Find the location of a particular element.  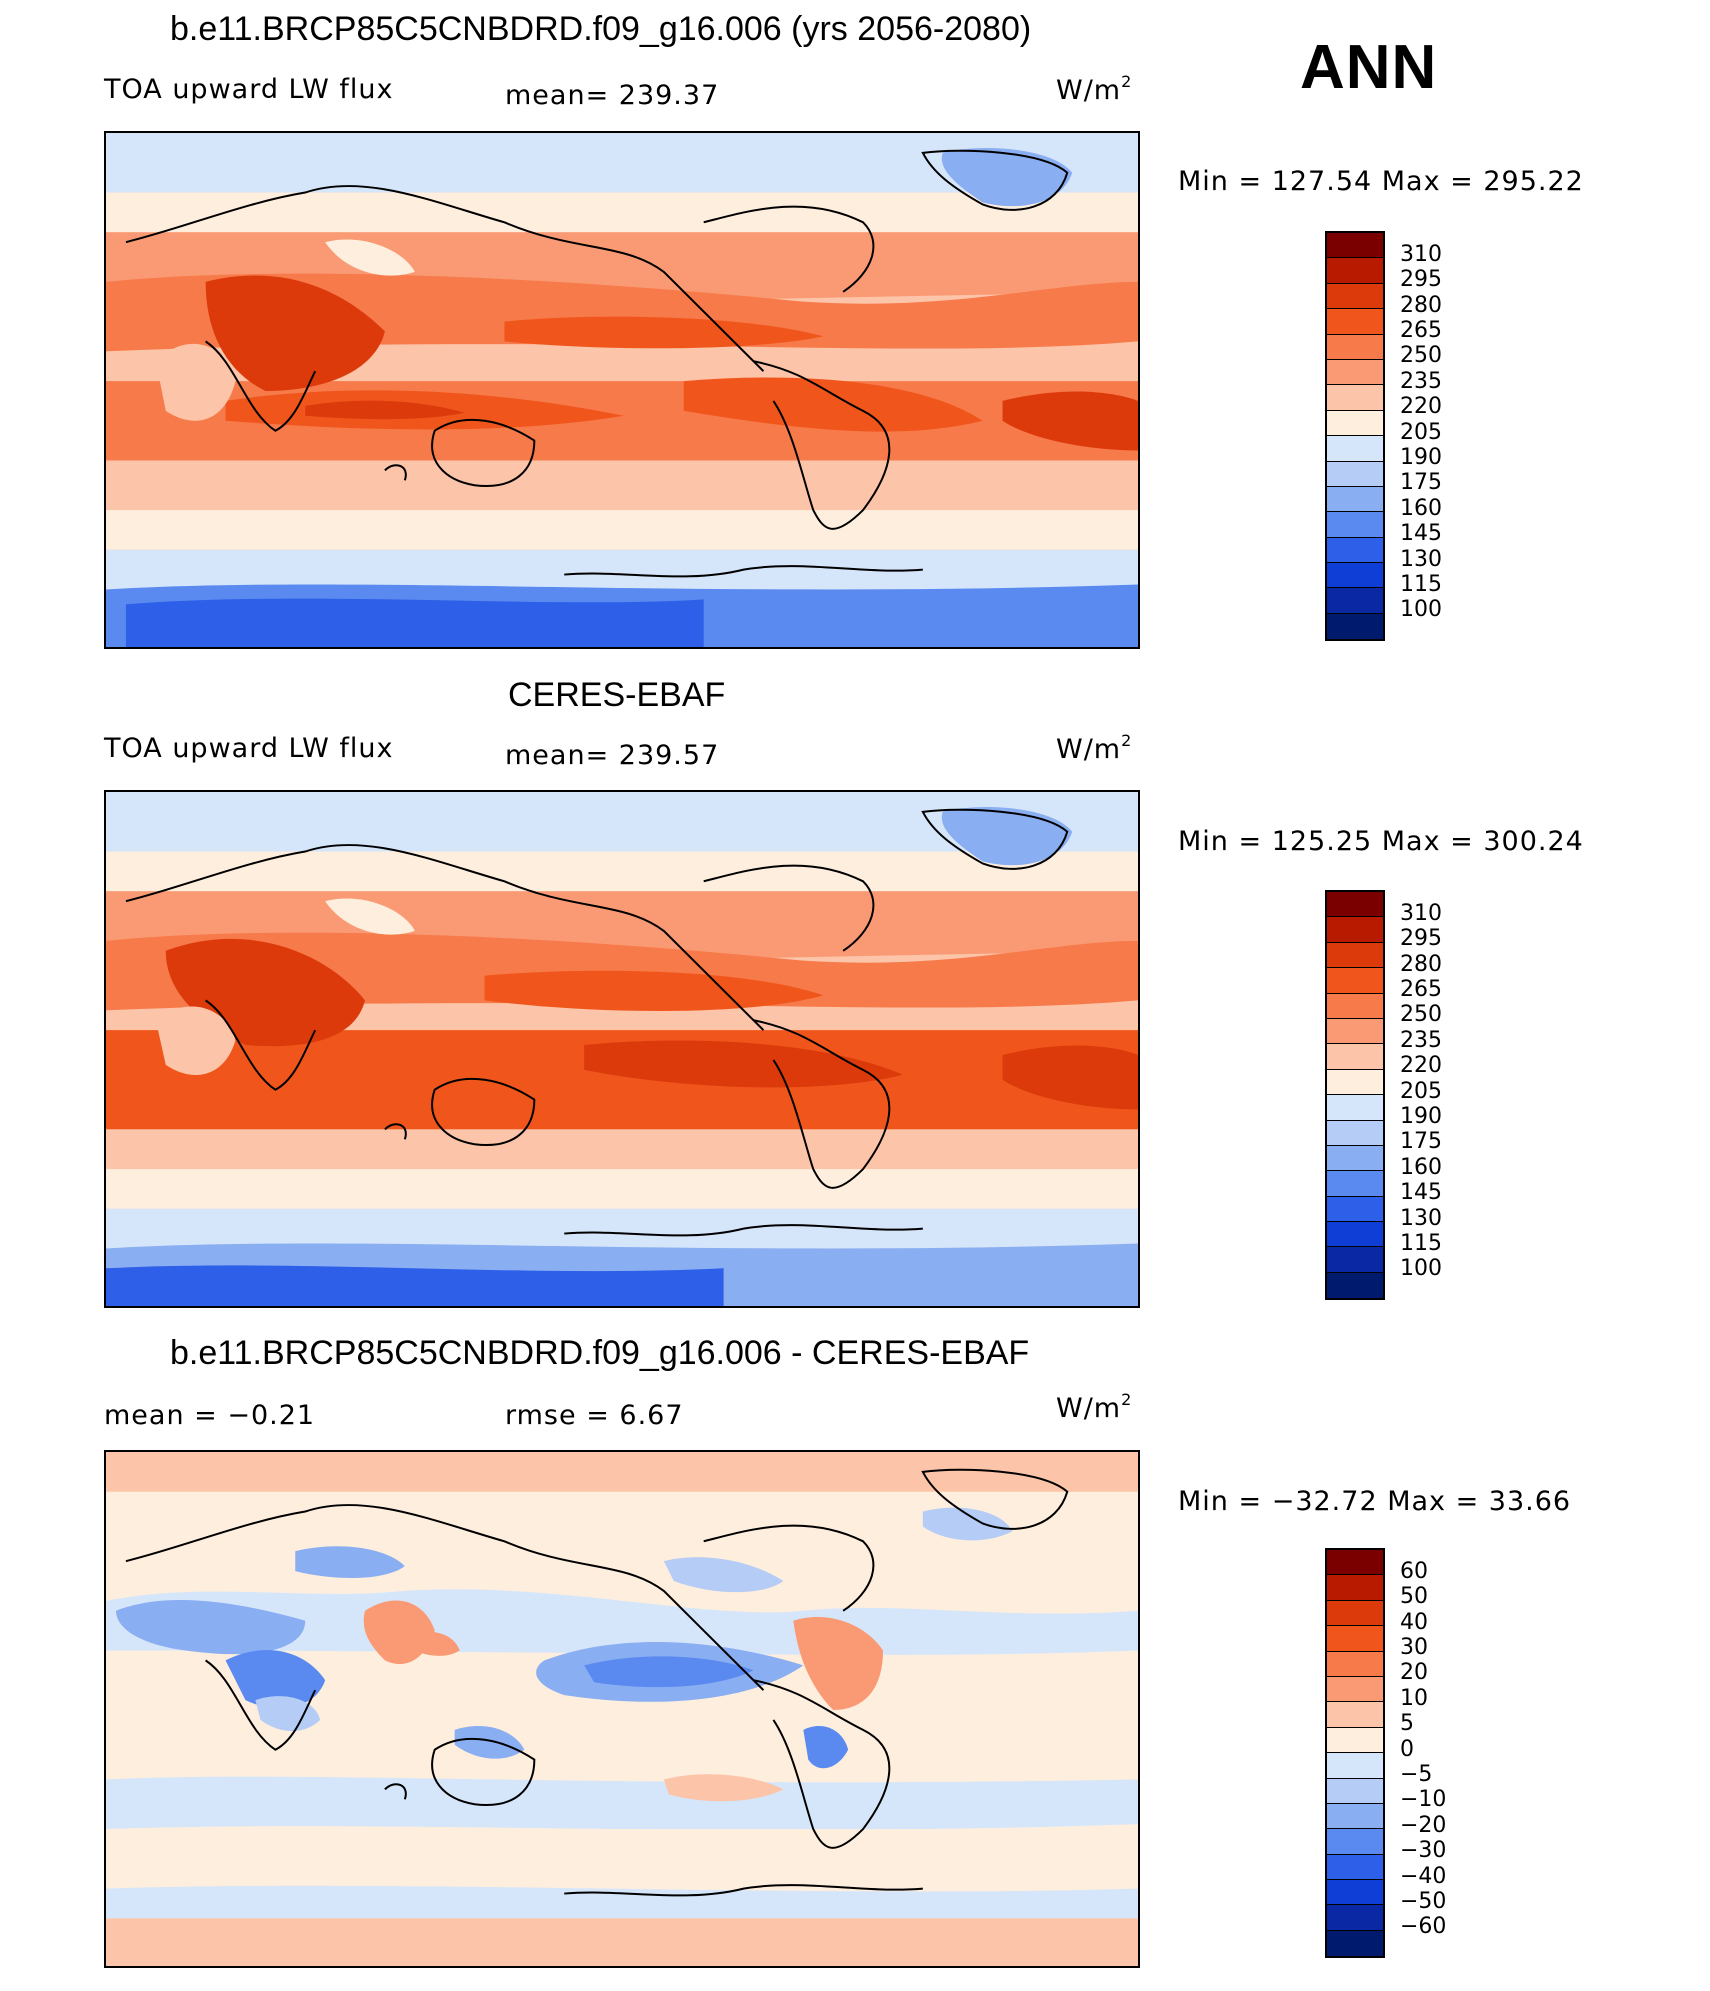

panel2-units: W/m2 is located at coordinates (1094, 748).